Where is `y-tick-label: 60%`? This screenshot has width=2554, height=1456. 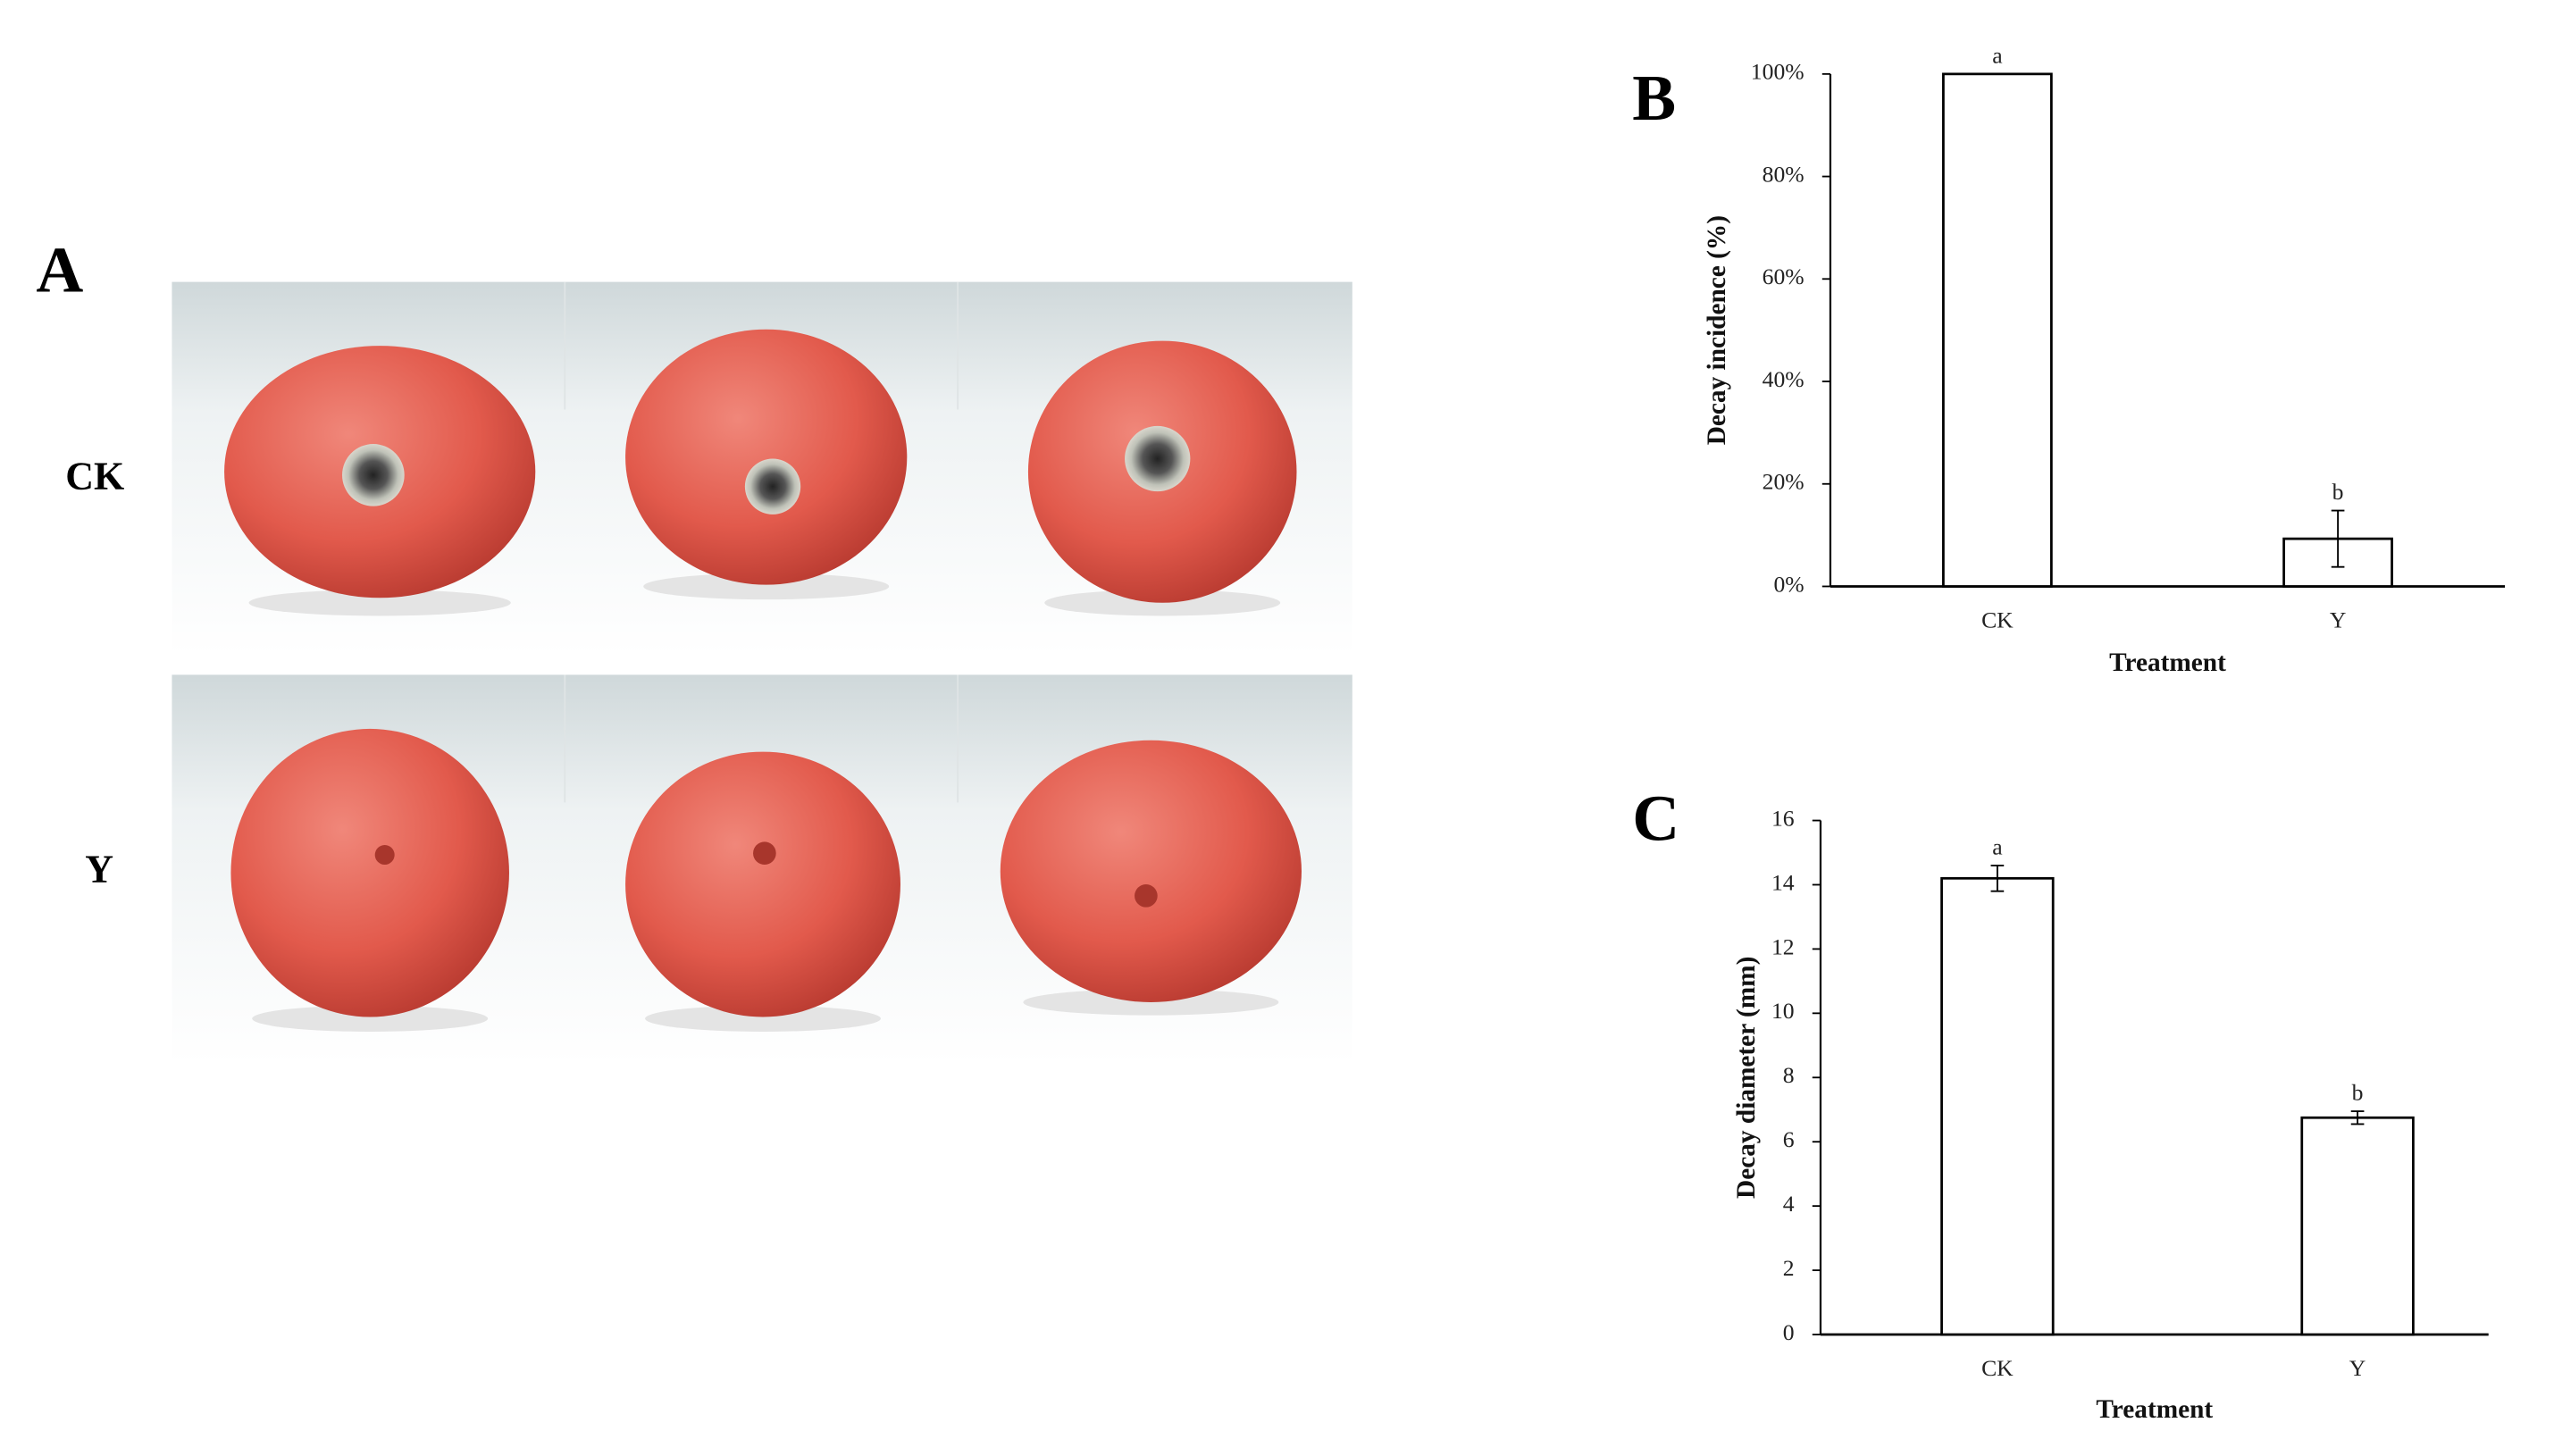
y-tick-label: 60% is located at coordinates (1784, 276).